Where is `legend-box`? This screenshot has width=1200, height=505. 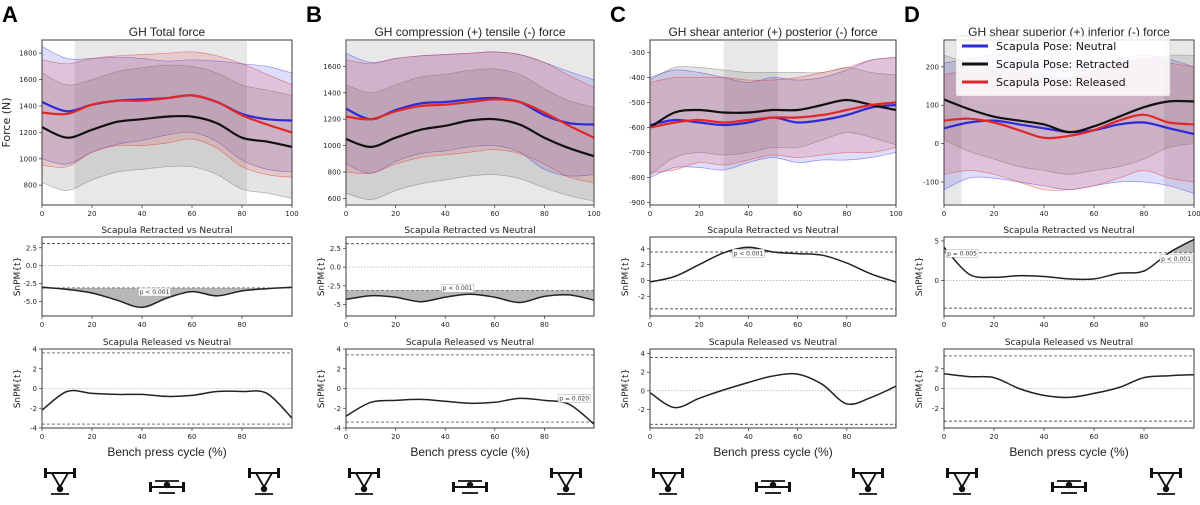 legend-box is located at coordinates (1063, 66).